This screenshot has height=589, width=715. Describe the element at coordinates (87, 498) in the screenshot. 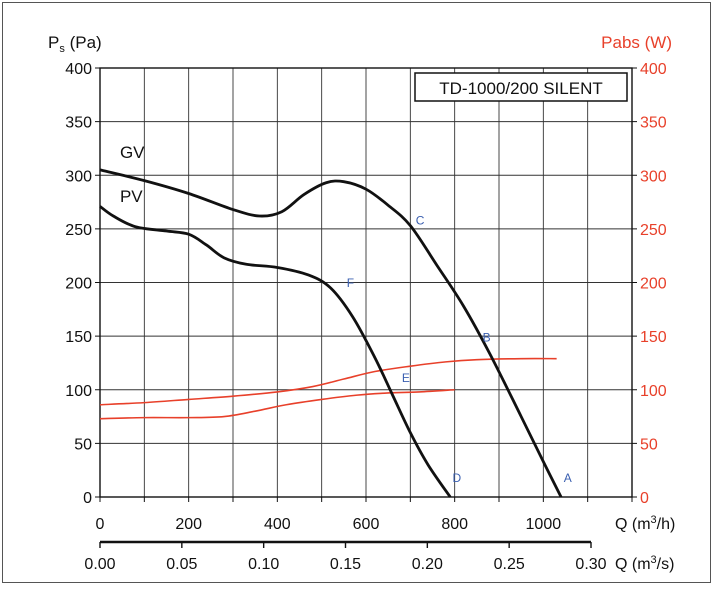

I see `y-left-tick-label: 0` at that location.